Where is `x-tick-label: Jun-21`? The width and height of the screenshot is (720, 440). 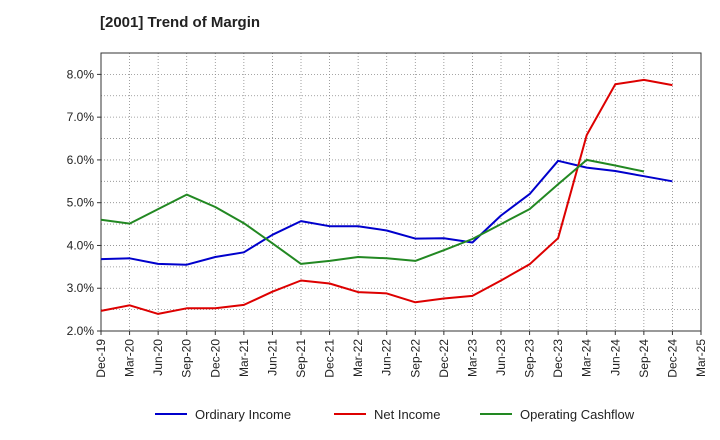 x-tick-label: Jun-21 is located at coordinates (272, 357).